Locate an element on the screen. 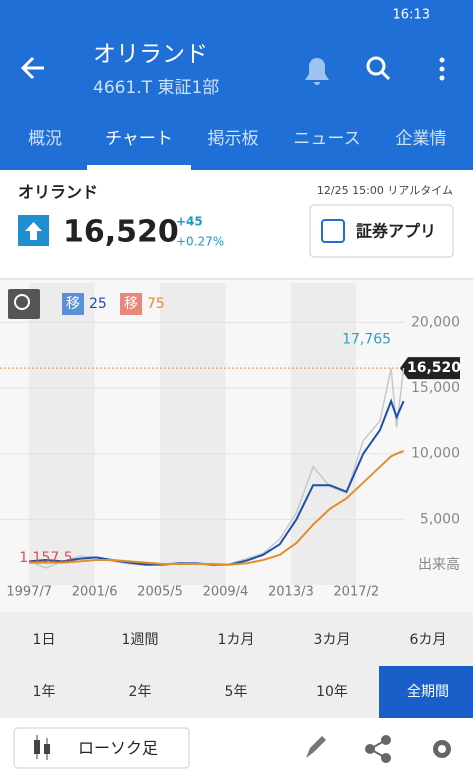  tab-label: 掲示板 is located at coordinates (233, 139).